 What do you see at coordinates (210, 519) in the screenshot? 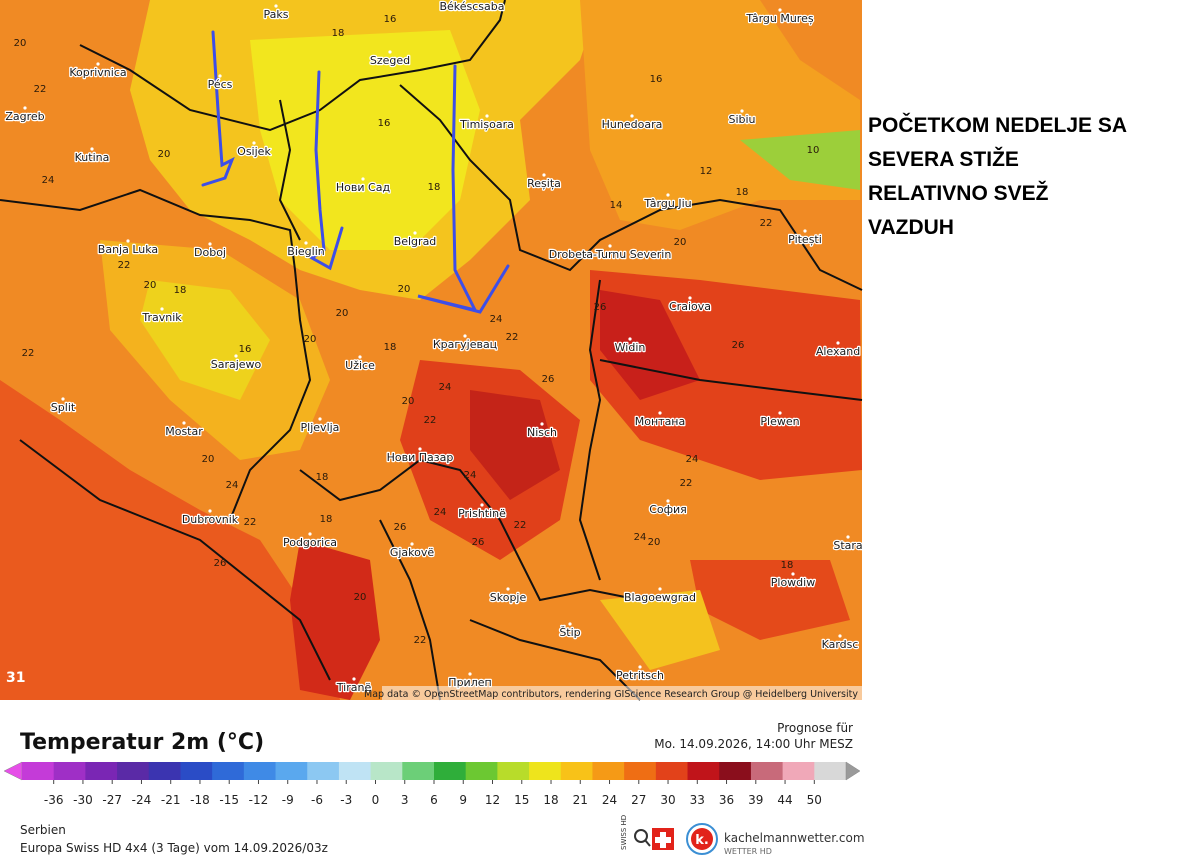
I see `city-label: Dubrovnik` at bounding box center [210, 519].